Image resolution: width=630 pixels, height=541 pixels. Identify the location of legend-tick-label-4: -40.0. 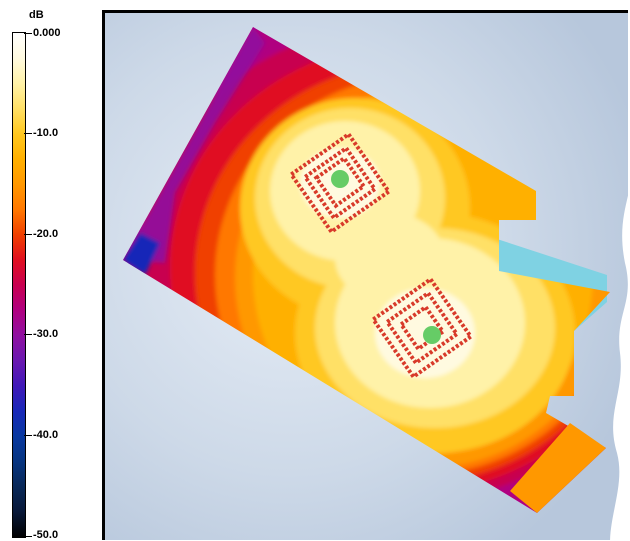
(46, 435).